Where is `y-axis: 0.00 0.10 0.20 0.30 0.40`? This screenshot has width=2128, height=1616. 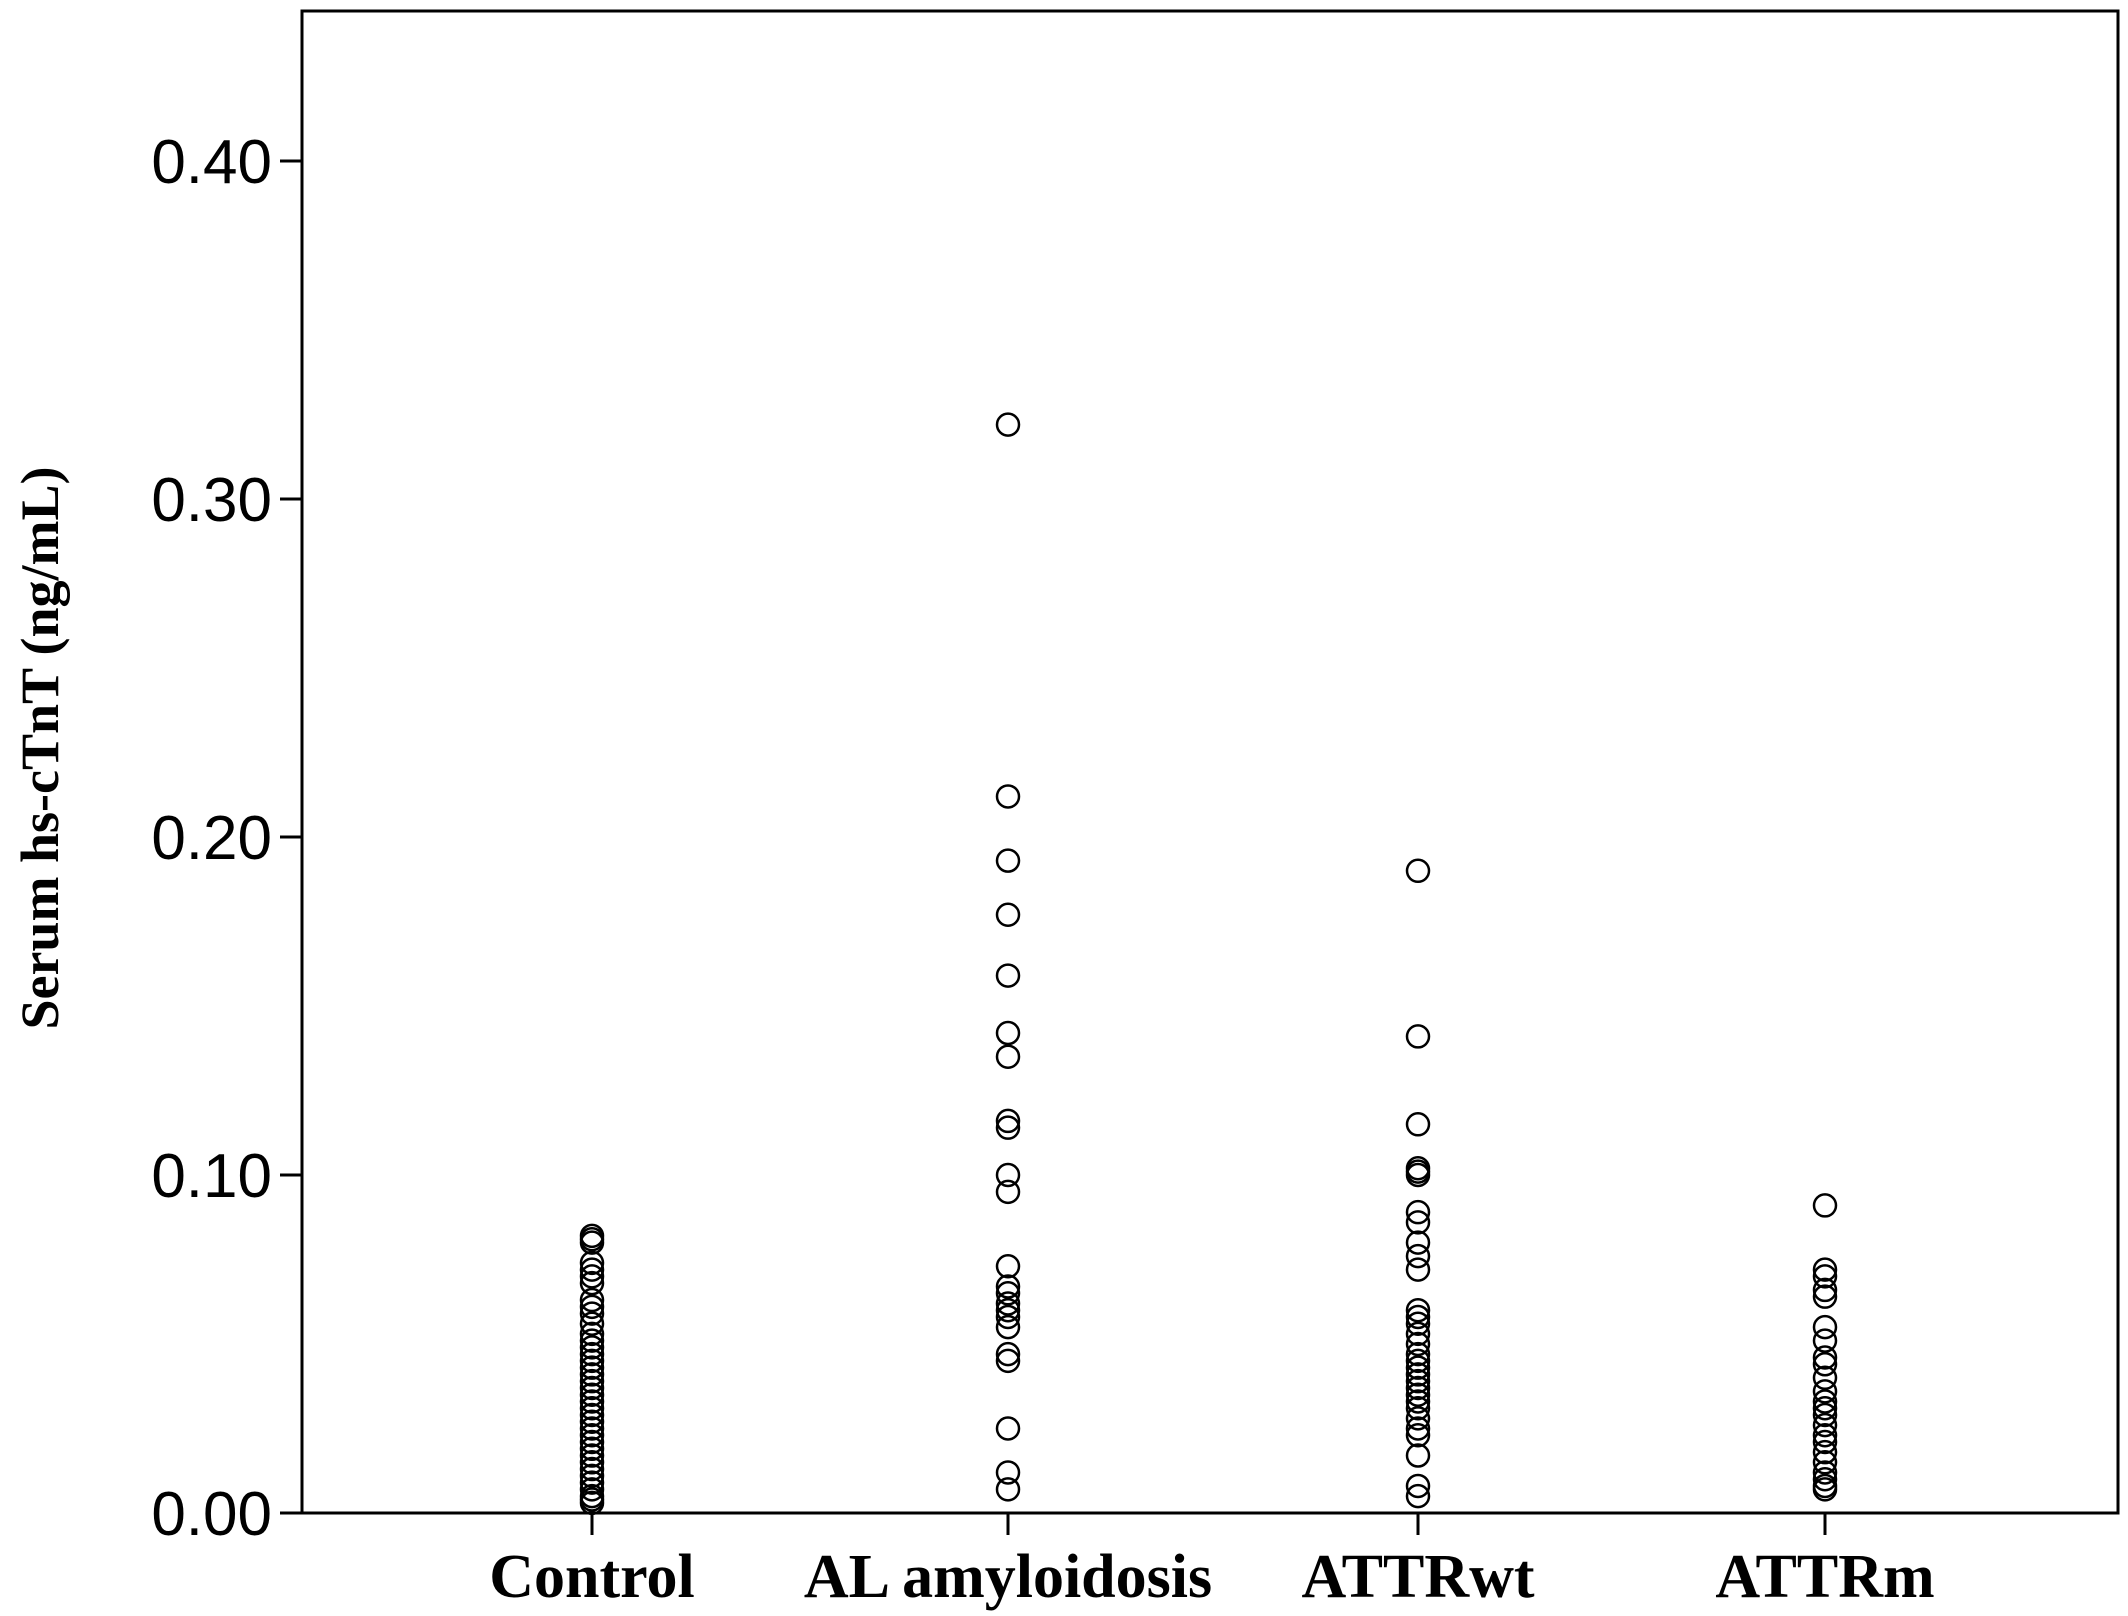 y-axis: 0.00 0.10 0.20 0.30 0.40 is located at coordinates (226, 838).